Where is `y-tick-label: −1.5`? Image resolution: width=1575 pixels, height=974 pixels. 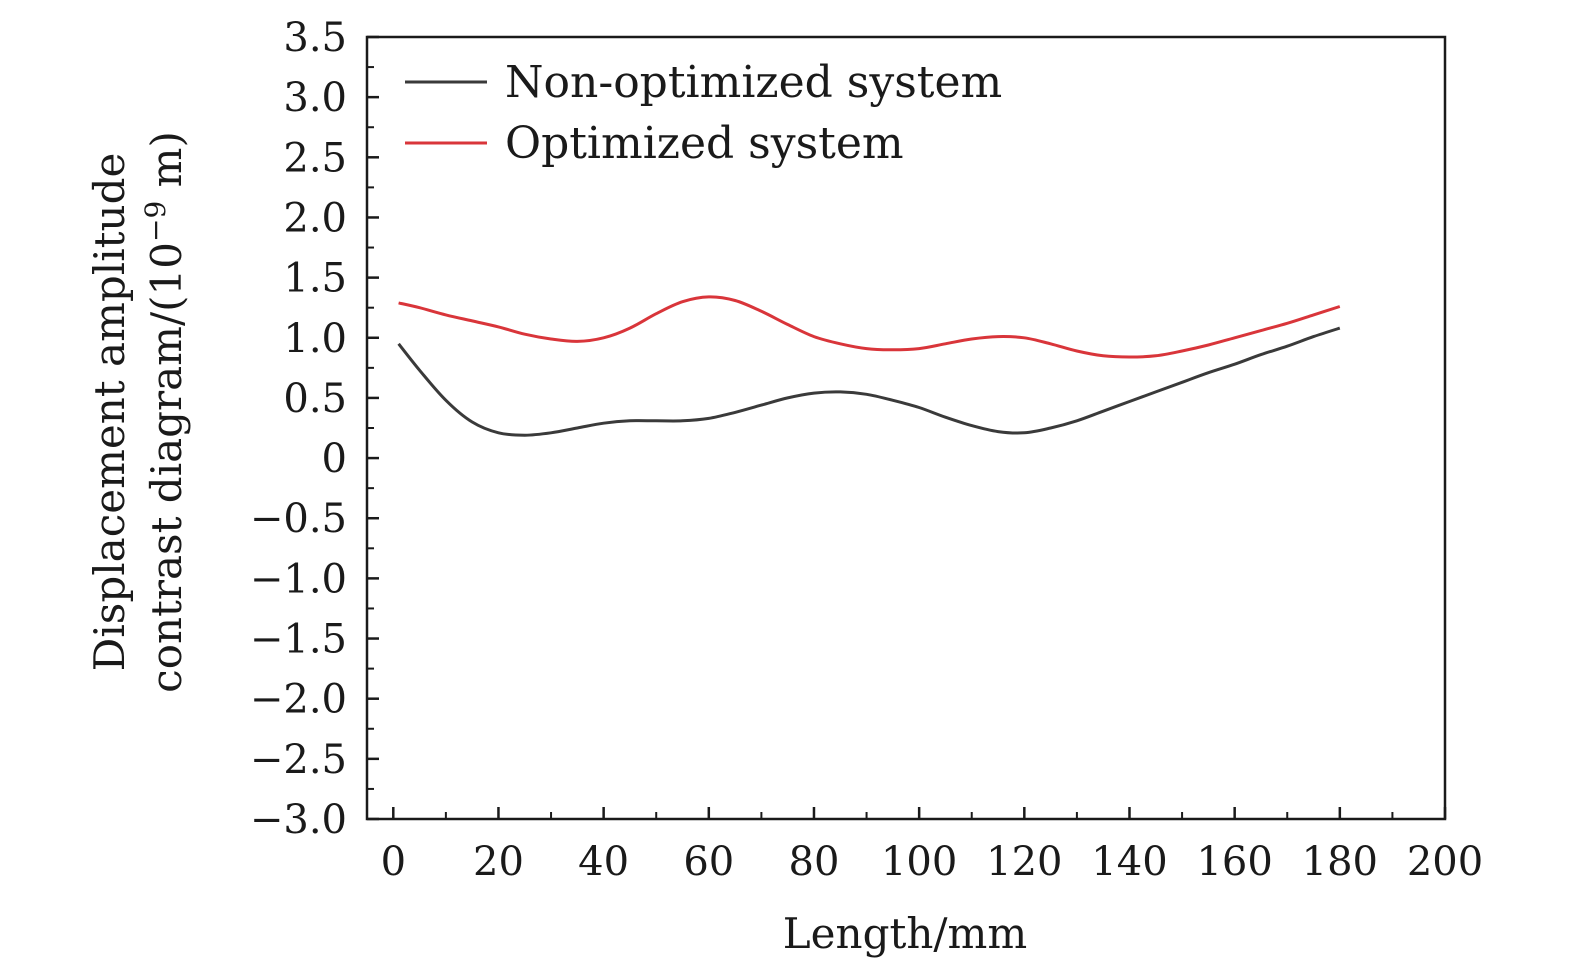
y-tick-label: −1.5 is located at coordinates (298, 640).